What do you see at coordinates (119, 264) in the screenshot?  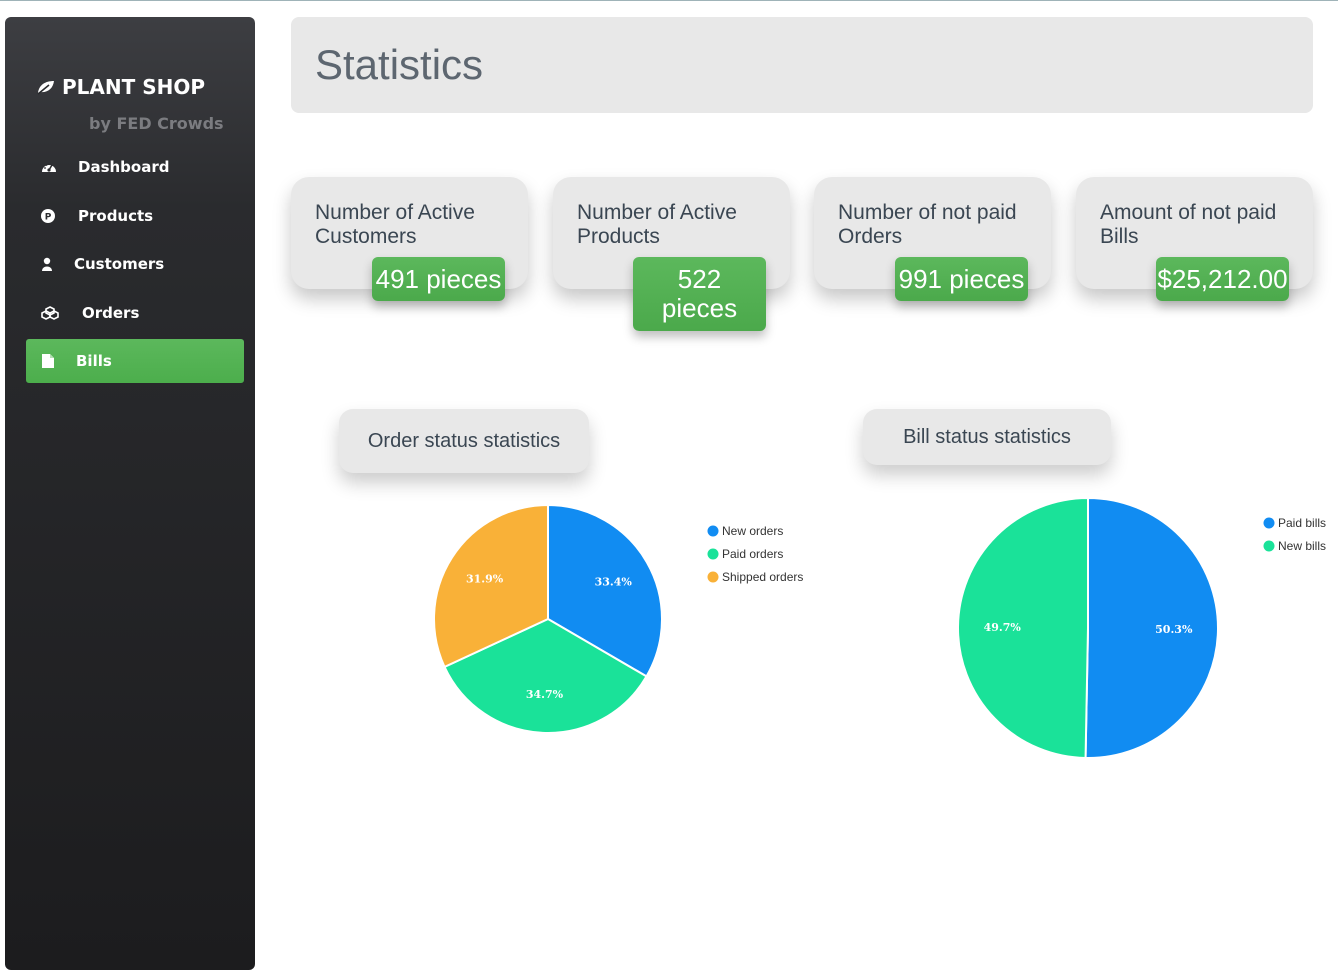 I see `sidebar-item-label: Customers` at bounding box center [119, 264].